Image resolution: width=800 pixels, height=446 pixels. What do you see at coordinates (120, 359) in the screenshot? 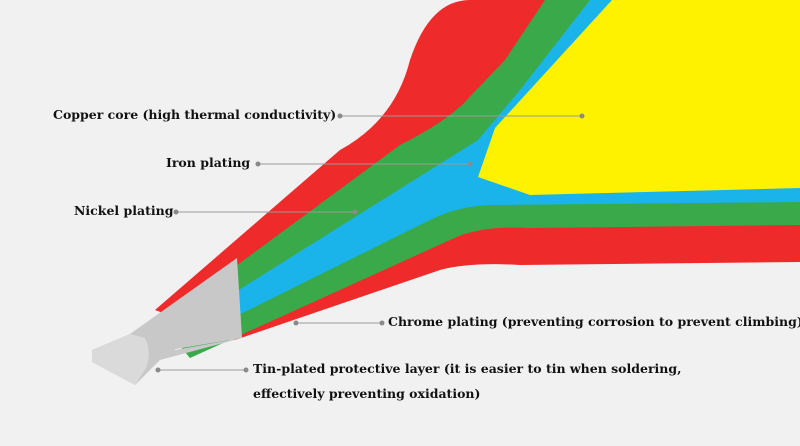
I see `tin-plated-tip-face` at bounding box center [120, 359].